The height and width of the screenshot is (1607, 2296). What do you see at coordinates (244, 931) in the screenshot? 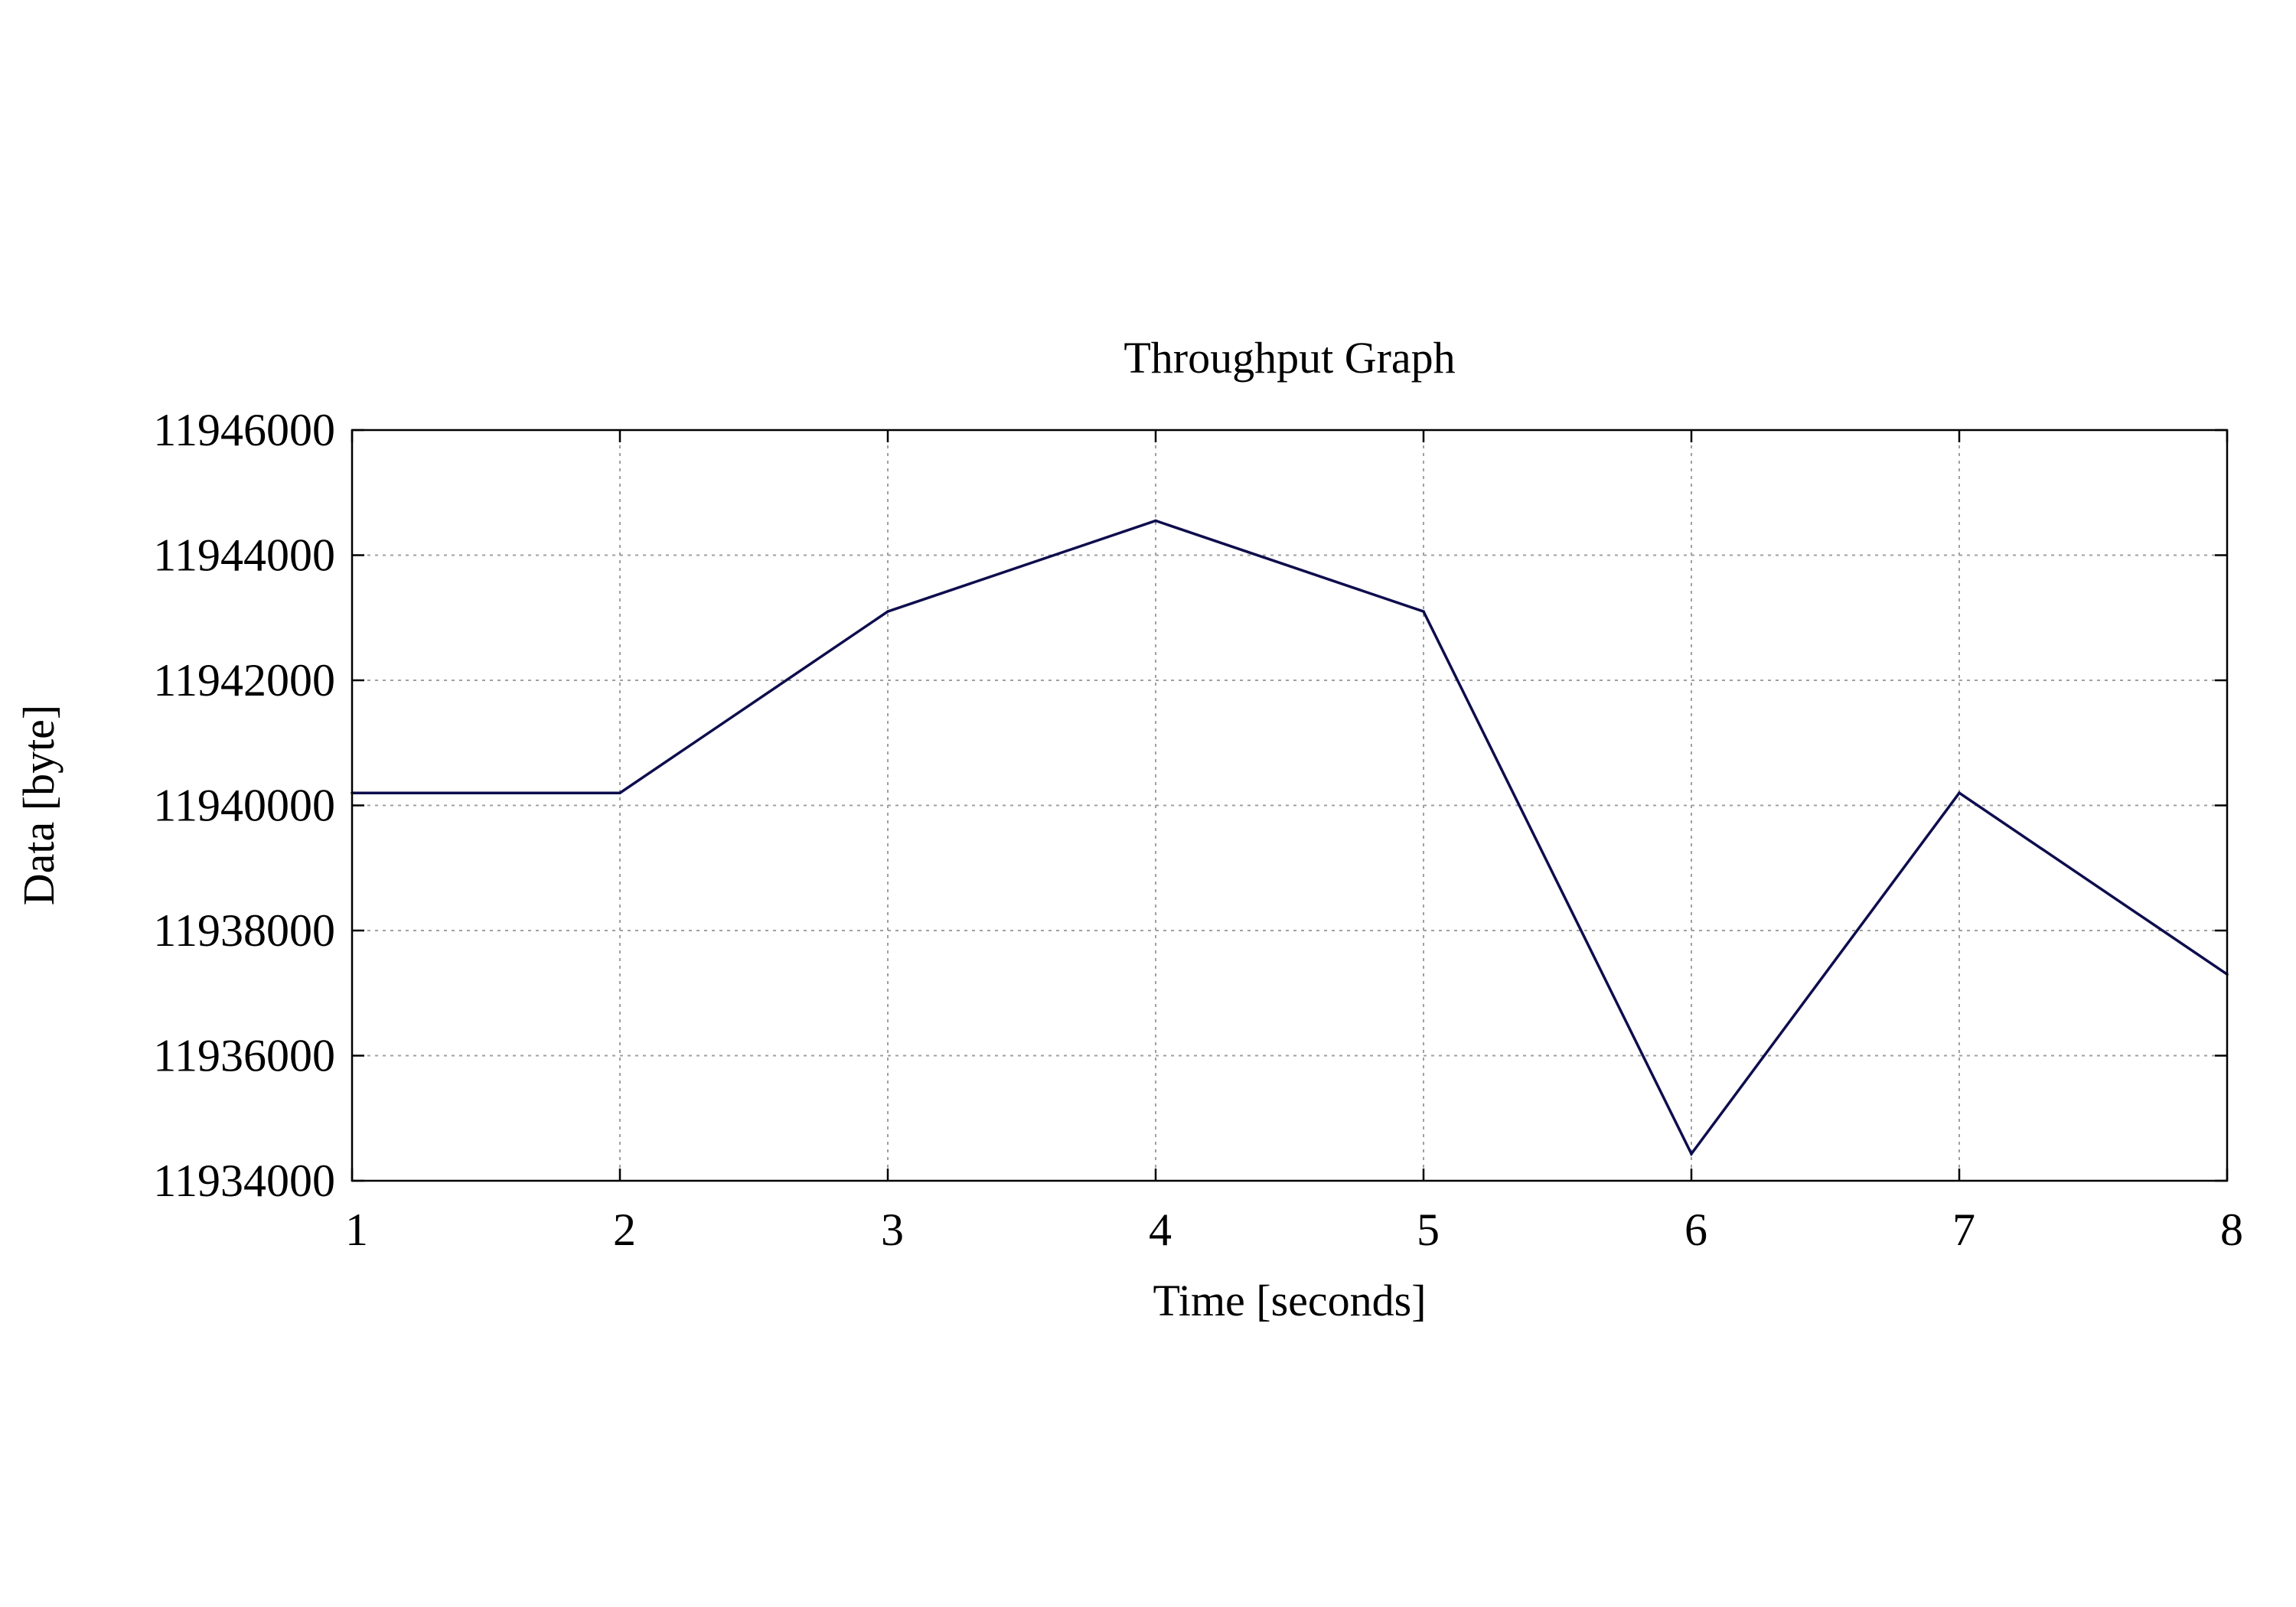
I see `y-tick-label: 11938000` at bounding box center [244, 931].